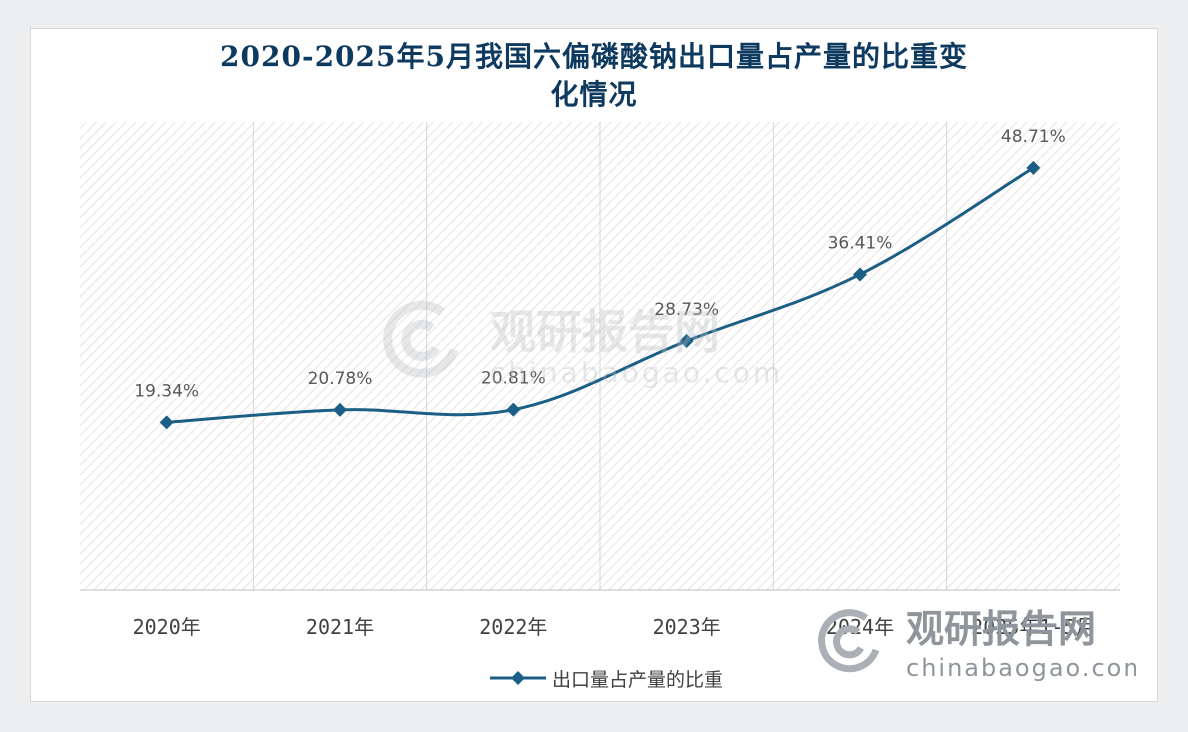 The width and height of the screenshot is (1188, 732). What do you see at coordinates (849, 641) in the screenshot?
I see `watermark-corner-logo-icon` at bounding box center [849, 641].